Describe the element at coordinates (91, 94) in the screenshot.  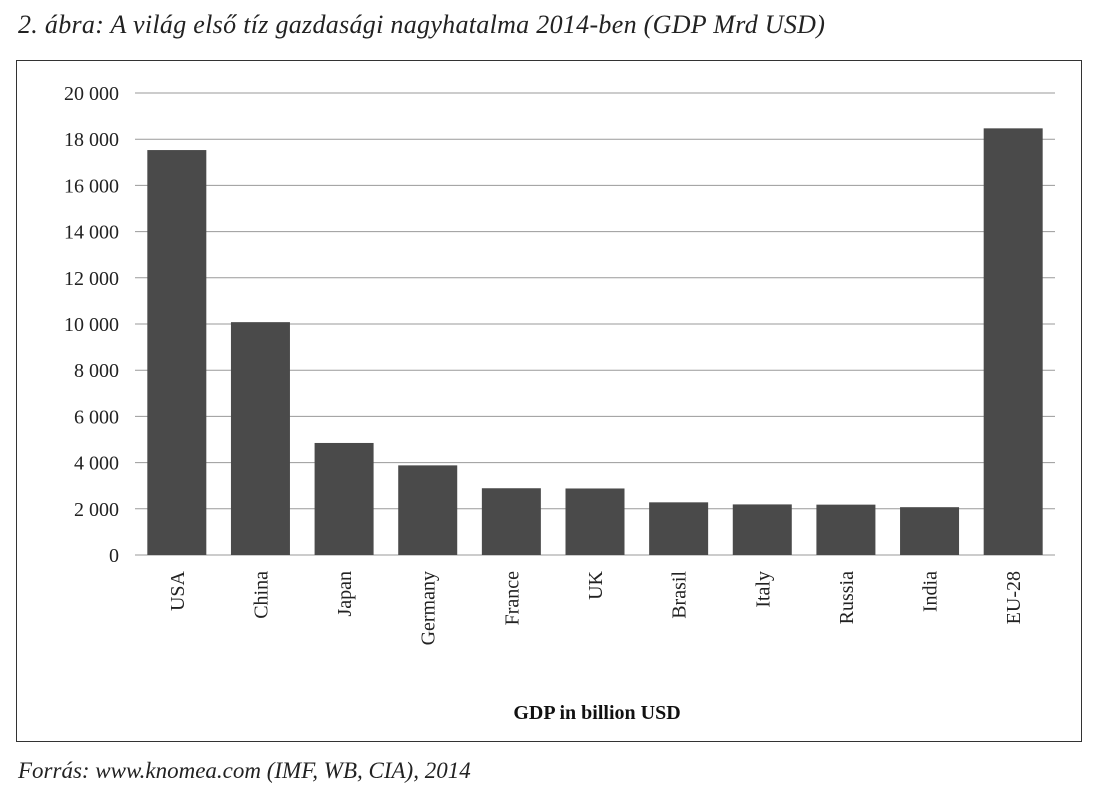
I see `y-tick-label: 20 000` at that location.